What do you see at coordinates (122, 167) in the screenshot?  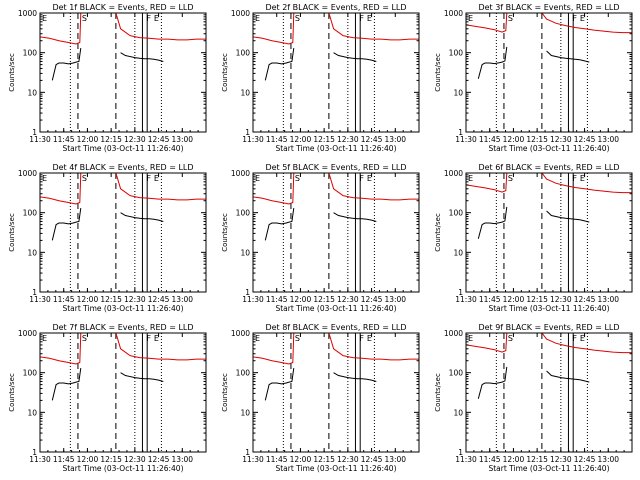 I see `chart-title: Det 4f BLACK = Events, RED = LLD` at bounding box center [122, 167].